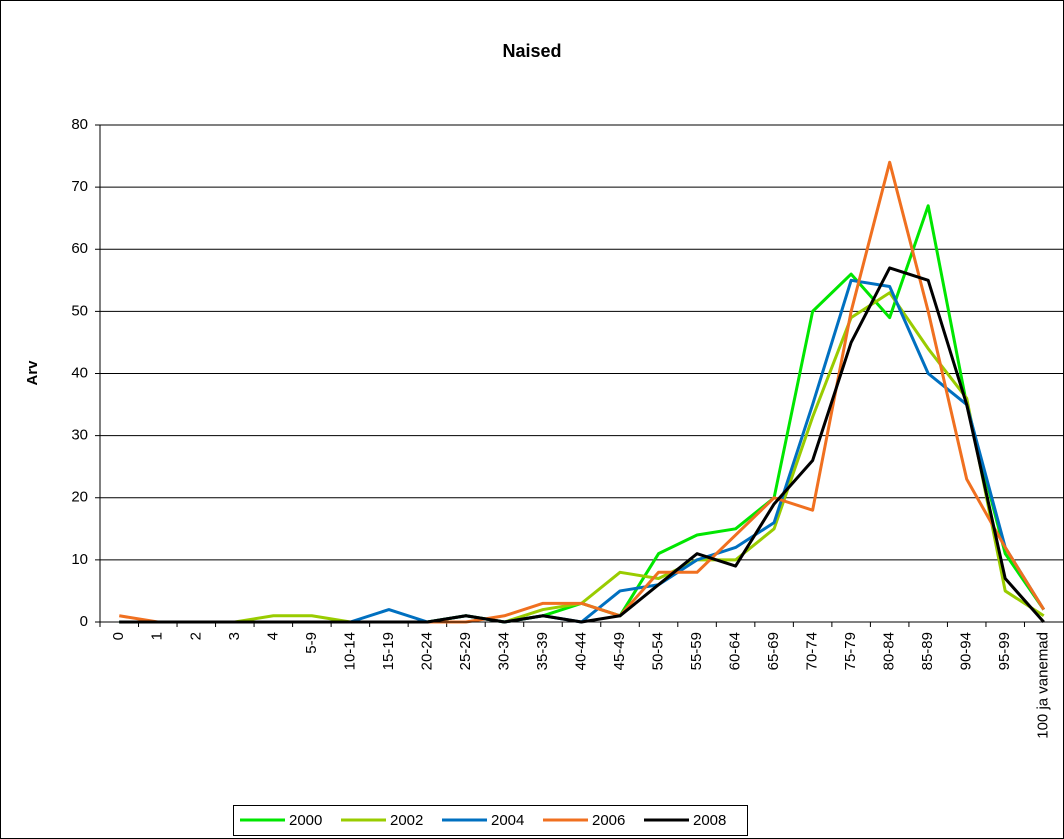  Describe the element at coordinates (1043, 685) in the screenshot. I see `x-tick-label: 100 ja vanemad` at that location.